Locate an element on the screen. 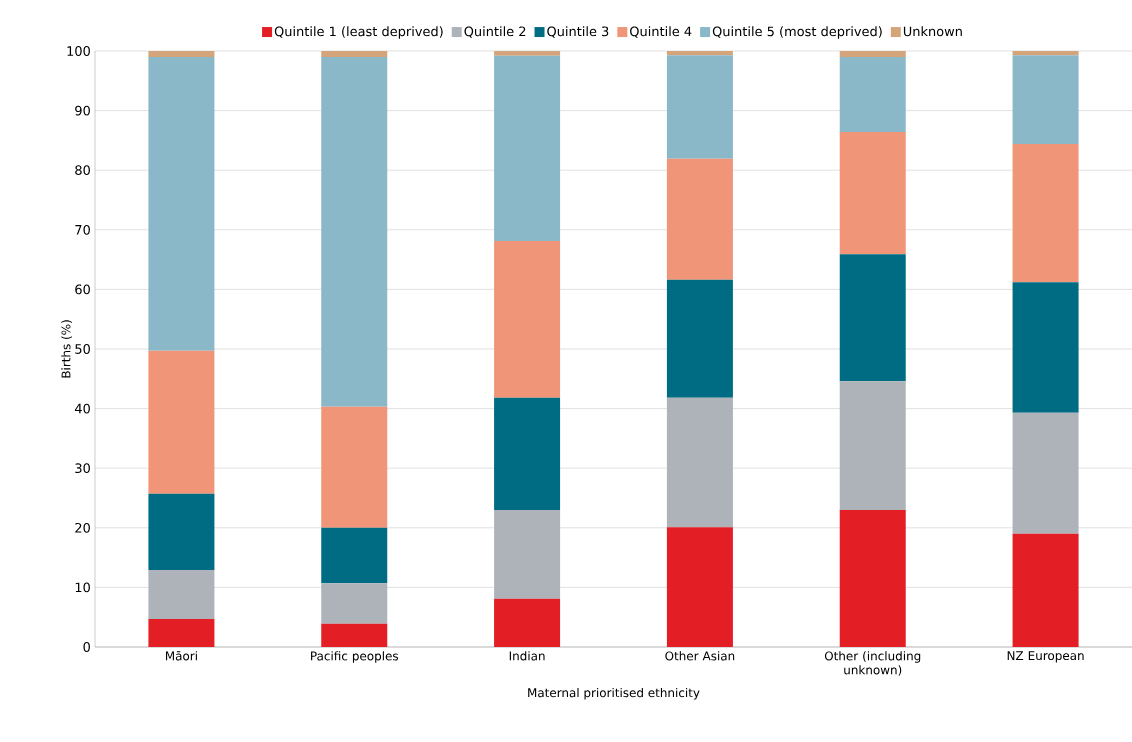 This screenshot has height=742, width=1132. y-tick-label: 60 is located at coordinates (82, 289).